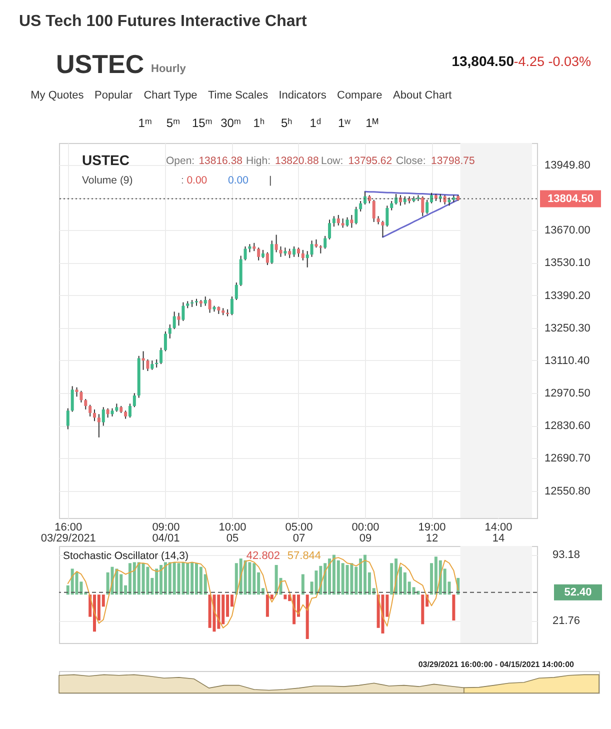 The height and width of the screenshot is (729, 611). What do you see at coordinates (113, 95) in the screenshot?
I see `text: Popular` at bounding box center [113, 95].